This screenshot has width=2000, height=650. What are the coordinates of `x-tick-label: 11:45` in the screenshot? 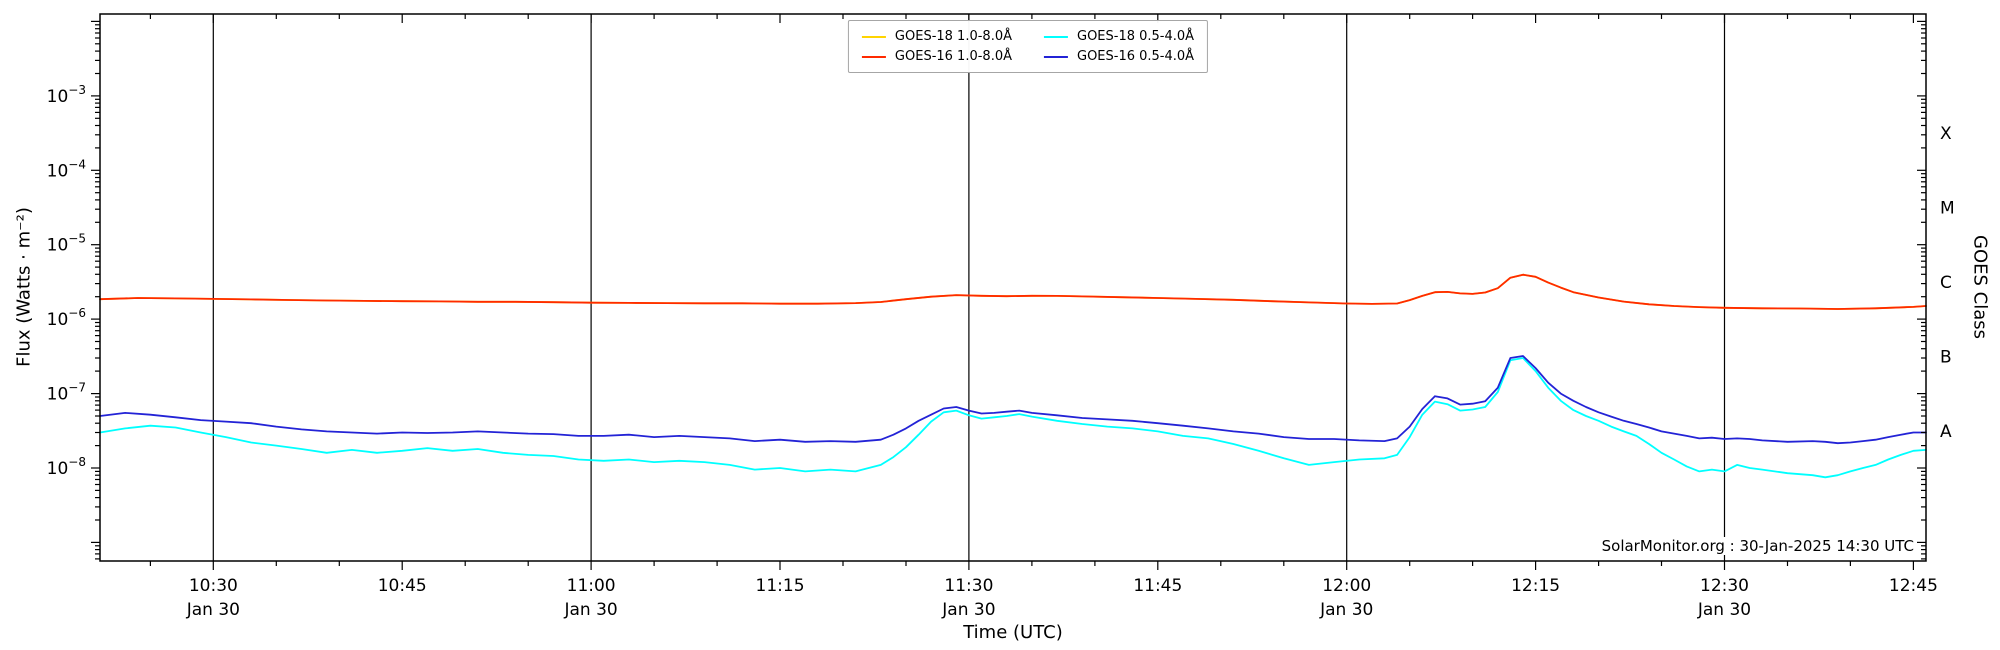 It's located at (1157, 586).